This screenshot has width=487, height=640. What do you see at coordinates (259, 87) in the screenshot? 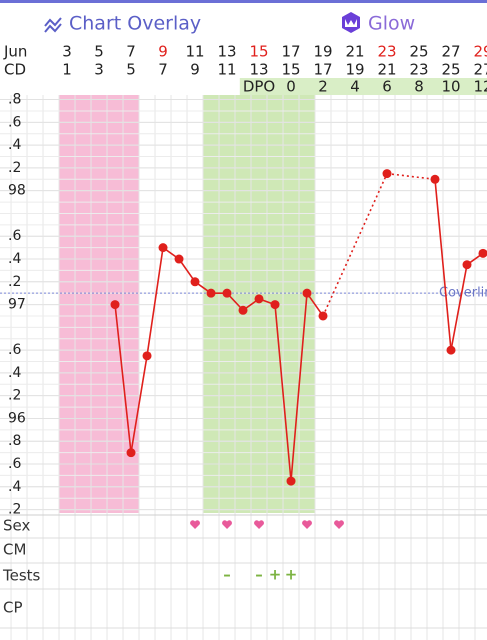
I see `dpo-label: DPO` at bounding box center [259, 87].